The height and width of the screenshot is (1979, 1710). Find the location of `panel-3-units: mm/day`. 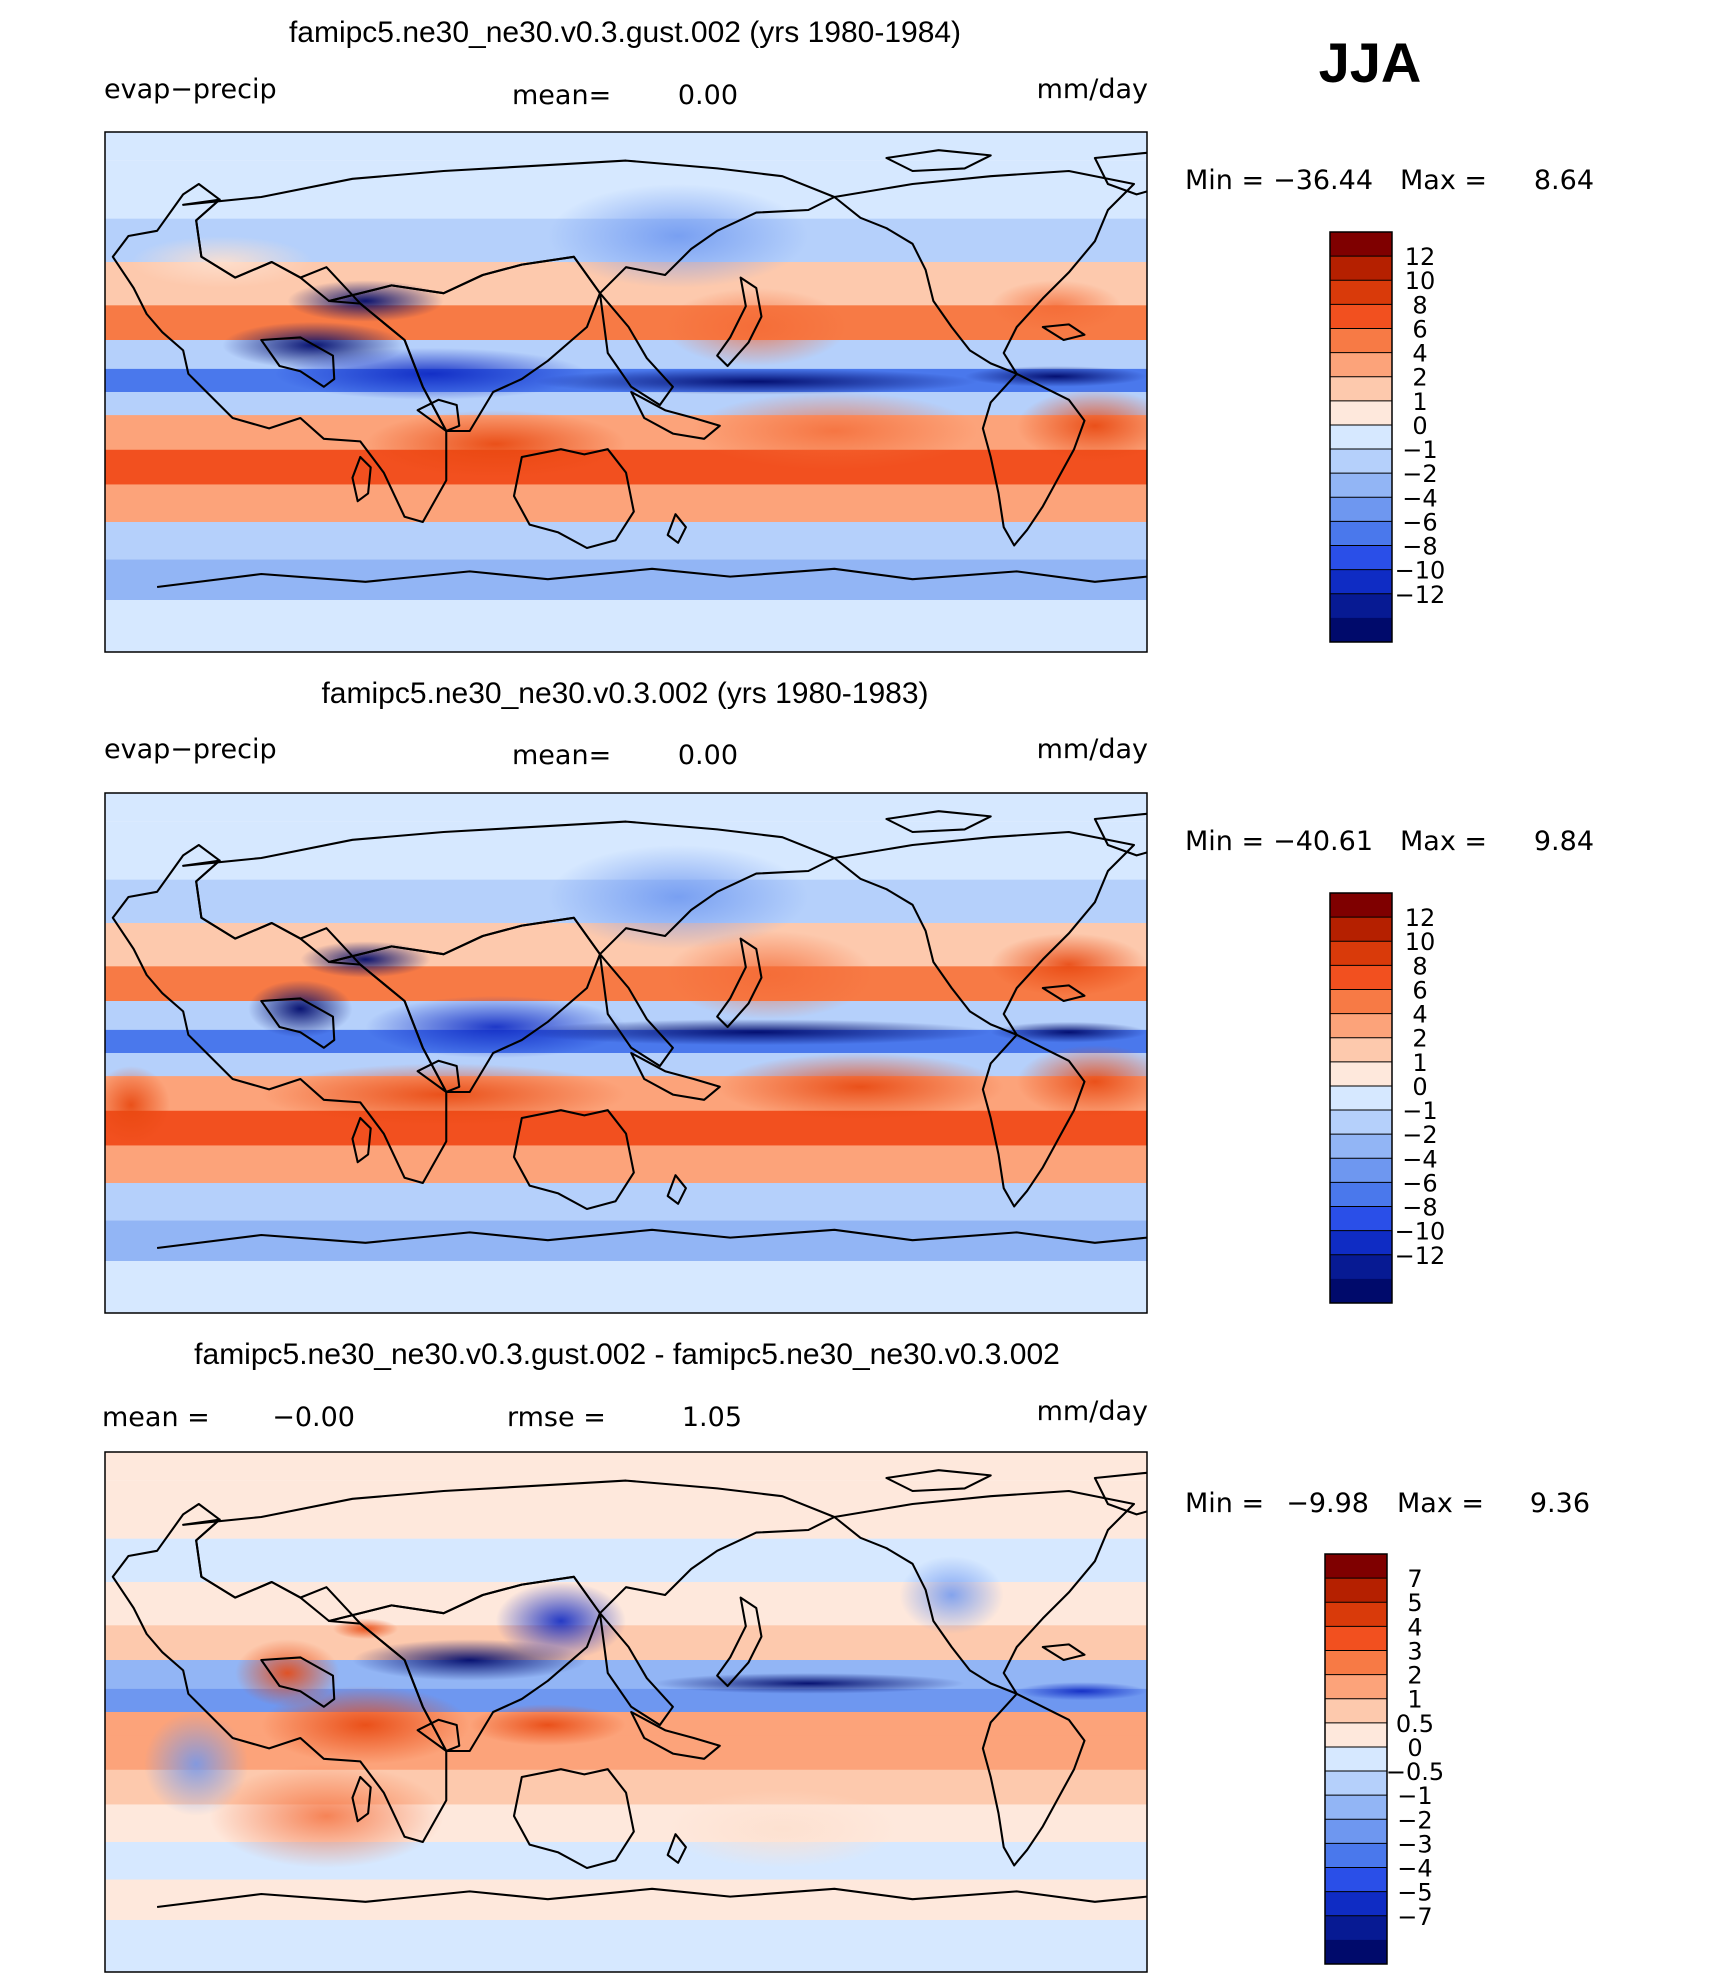

panel-3-units: mm/day is located at coordinates (1092, 1411).